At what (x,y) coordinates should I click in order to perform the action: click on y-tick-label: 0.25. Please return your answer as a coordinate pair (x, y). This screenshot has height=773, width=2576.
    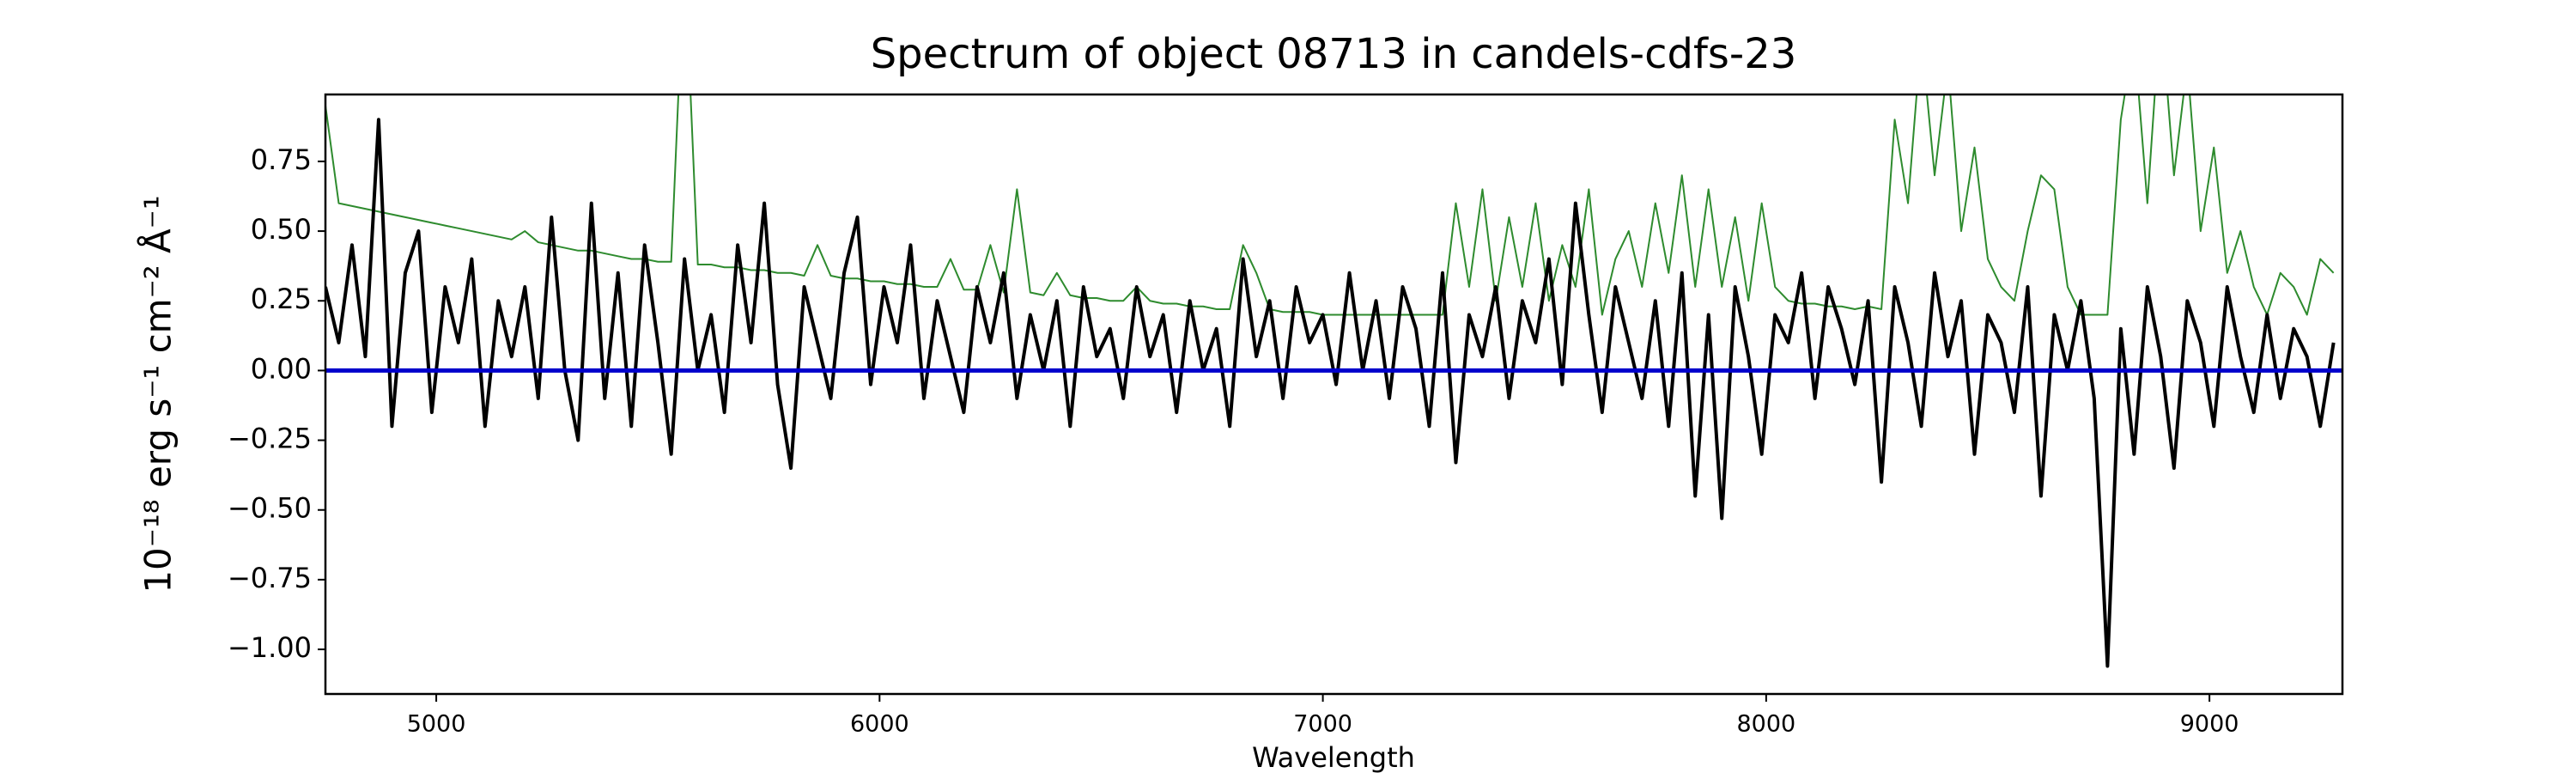
    Looking at the image, I should click on (281, 299).